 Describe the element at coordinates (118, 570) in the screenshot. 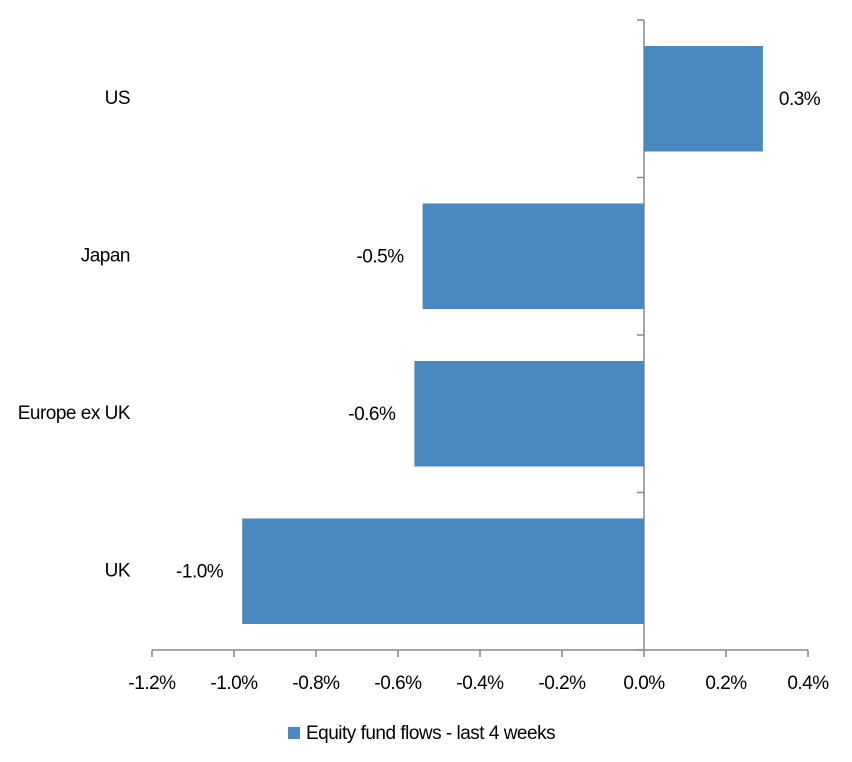

I see `y-tick-label: UK` at that location.